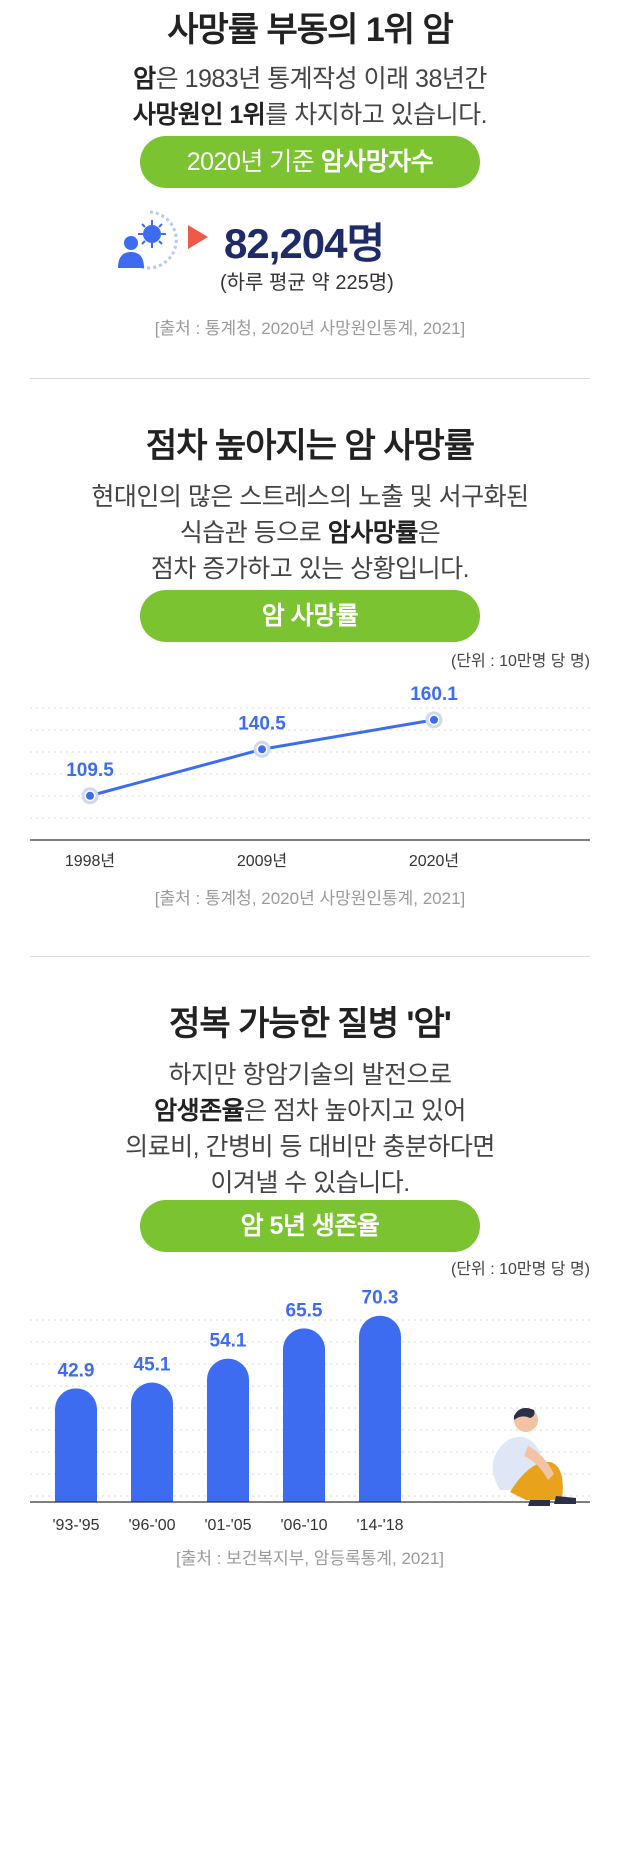 This screenshot has width=620, height=1852. What do you see at coordinates (434, 694) in the screenshot?
I see `data-label: 160.1` at bounding box center [434, 694].